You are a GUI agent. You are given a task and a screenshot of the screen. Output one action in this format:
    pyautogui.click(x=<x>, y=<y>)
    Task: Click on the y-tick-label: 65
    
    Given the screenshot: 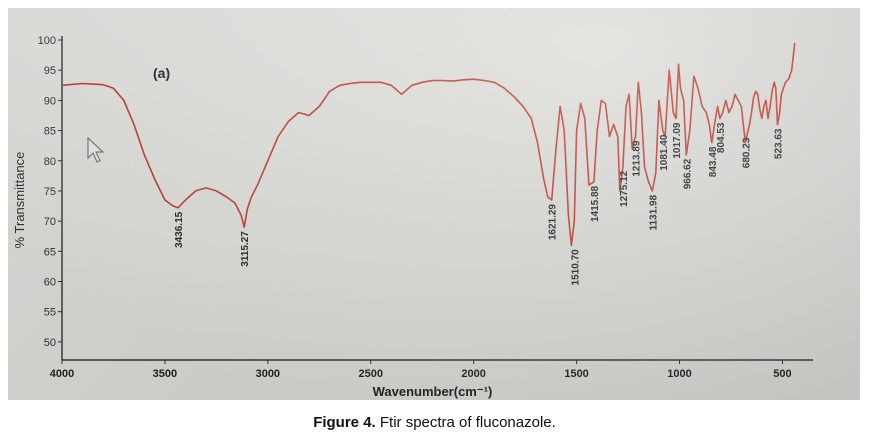 What is the action you would take?
    pyautogui.click(x=50, y=252)
    